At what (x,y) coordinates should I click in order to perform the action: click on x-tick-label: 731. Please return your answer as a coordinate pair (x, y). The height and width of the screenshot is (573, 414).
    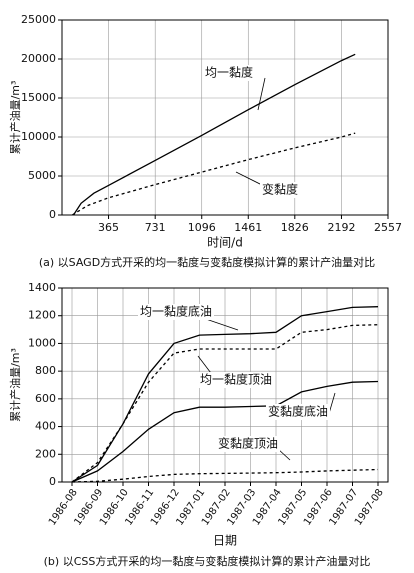
    Looking at the image, I should click on (155, 227).